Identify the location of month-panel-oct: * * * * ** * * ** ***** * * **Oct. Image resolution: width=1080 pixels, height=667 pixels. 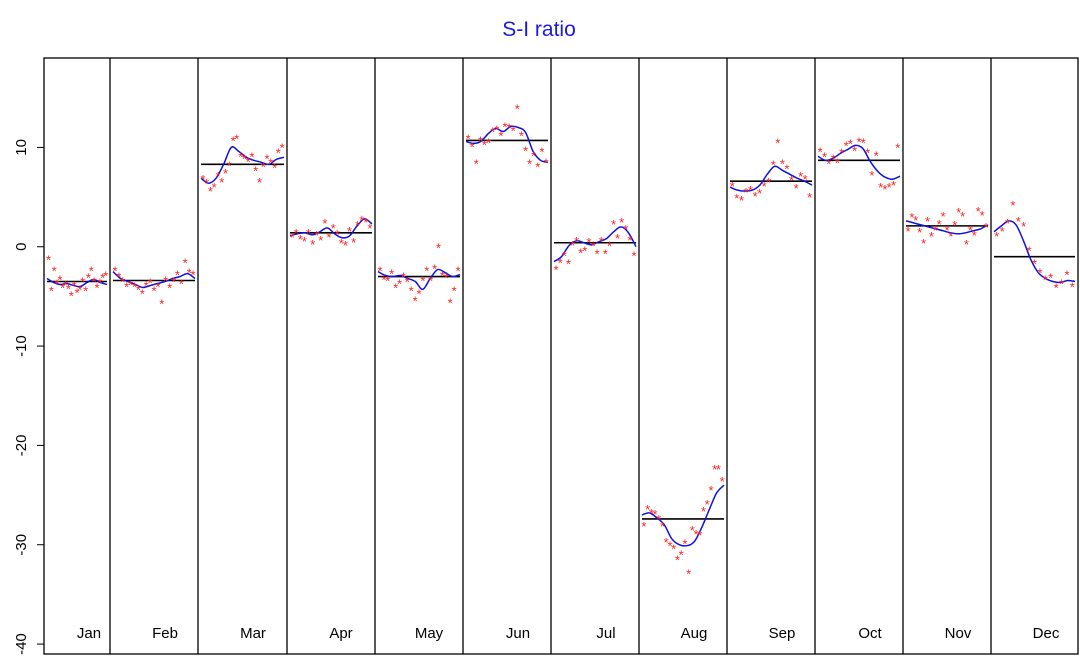
(857, 356).